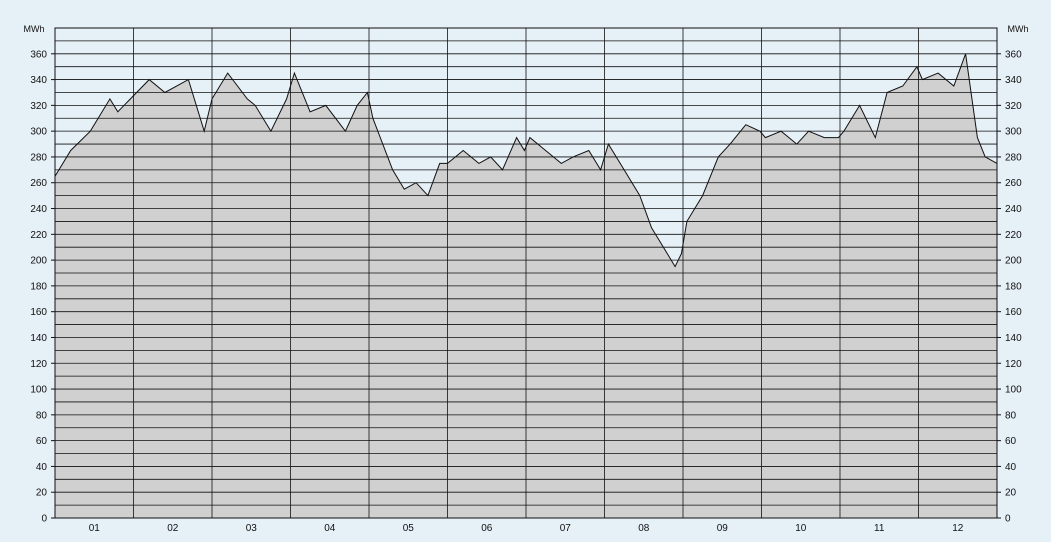 The image size is (1051, 542). I want to click on y-tick-label-right: 20, so click(1011, 493).